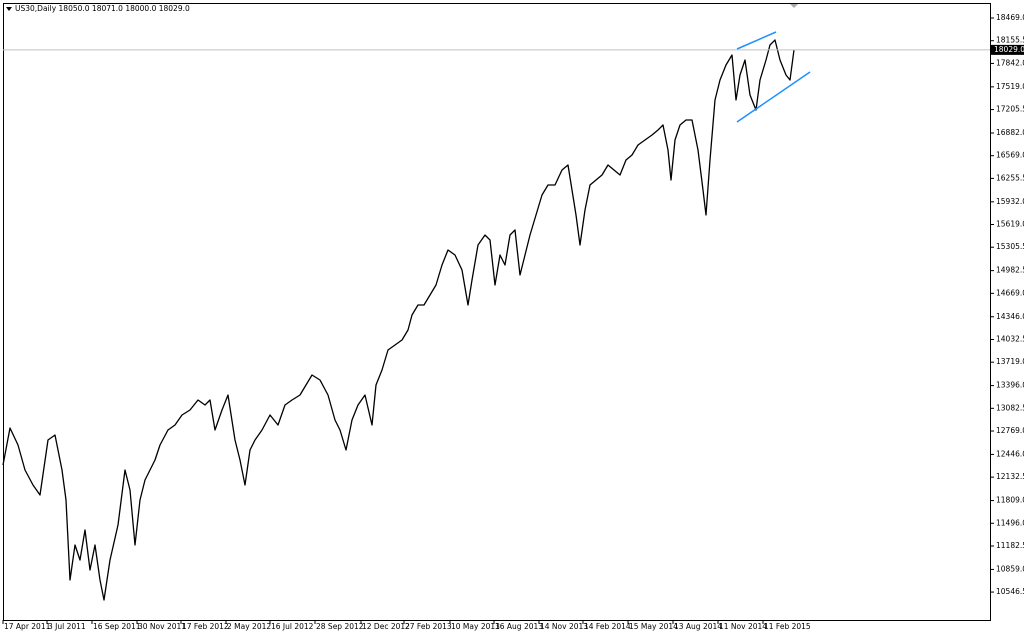  I want to click on x-tick-label: 16 Jul 2012, so click(292, 626).